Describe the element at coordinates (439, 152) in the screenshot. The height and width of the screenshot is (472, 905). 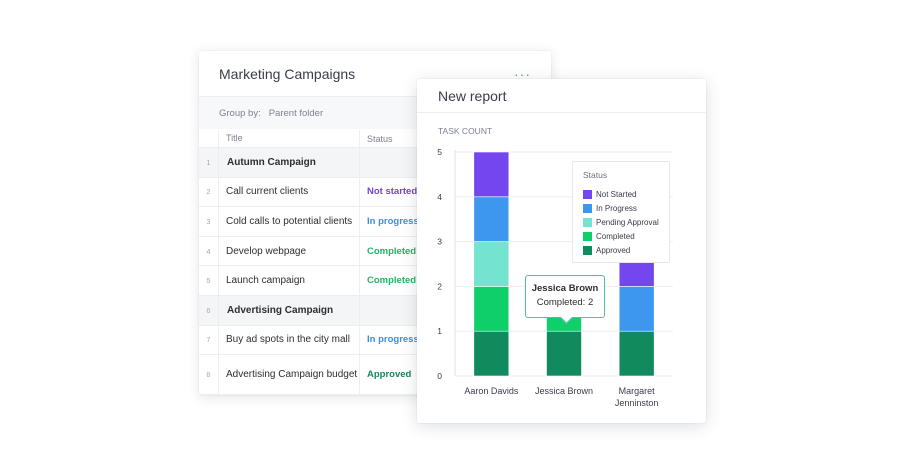
I see `y-tick-label: 5` at that location.